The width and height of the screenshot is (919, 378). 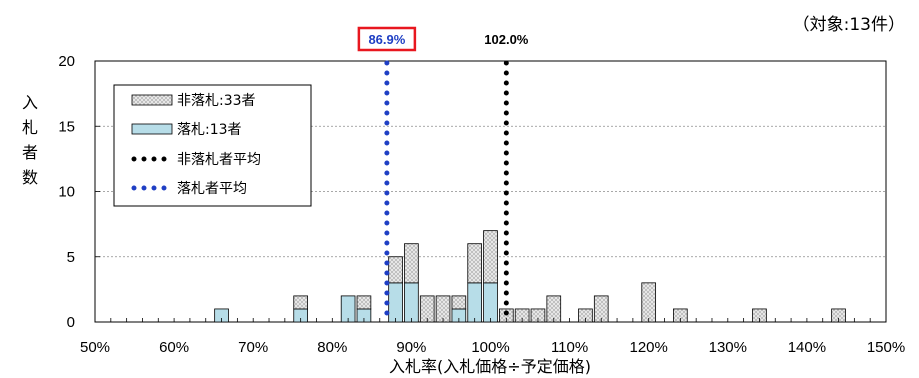 I want to click on legend-label-winning-average: 落札者平均, so click(x=212, y=189).